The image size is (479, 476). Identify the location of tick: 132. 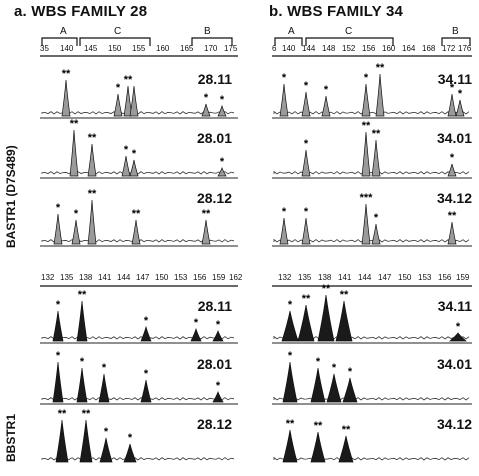
(285, 277).